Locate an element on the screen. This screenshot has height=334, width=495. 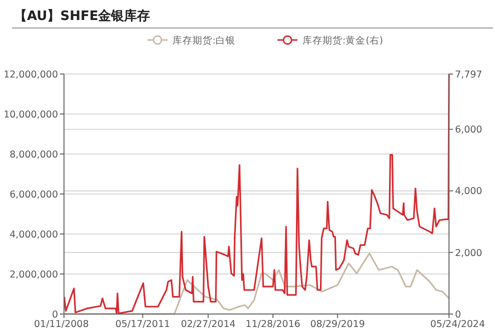
y2-tick-label: 4,000 is located at coordinates (468, 192).